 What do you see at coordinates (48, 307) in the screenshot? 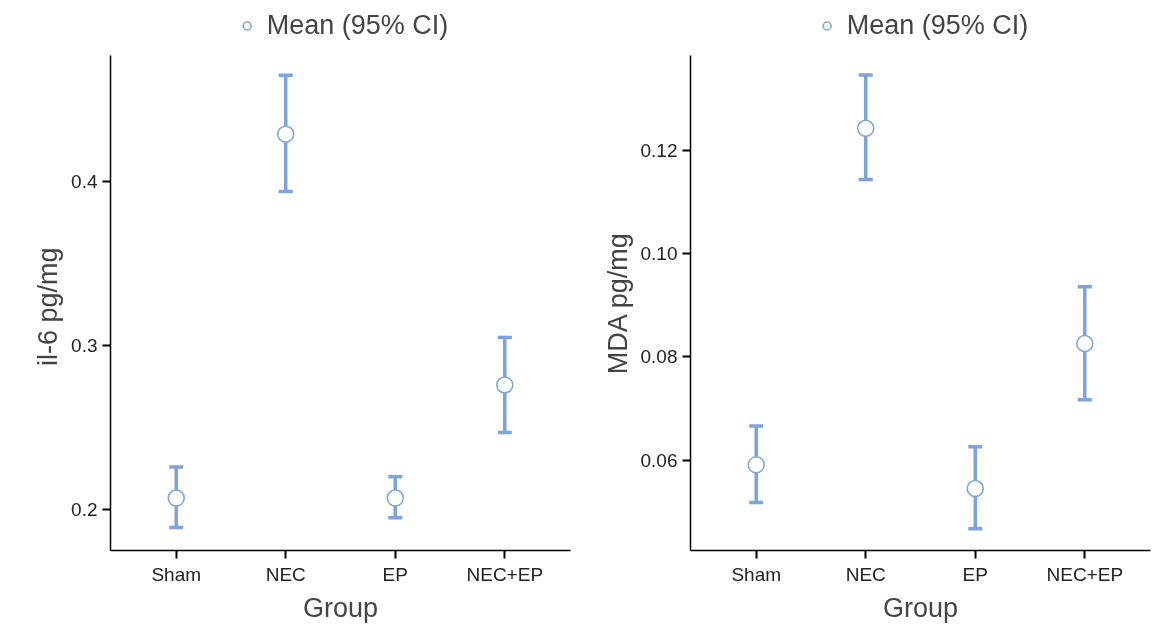
I see `y-axis-title: il-6 pg/mg` at bounding box center [48, 307].